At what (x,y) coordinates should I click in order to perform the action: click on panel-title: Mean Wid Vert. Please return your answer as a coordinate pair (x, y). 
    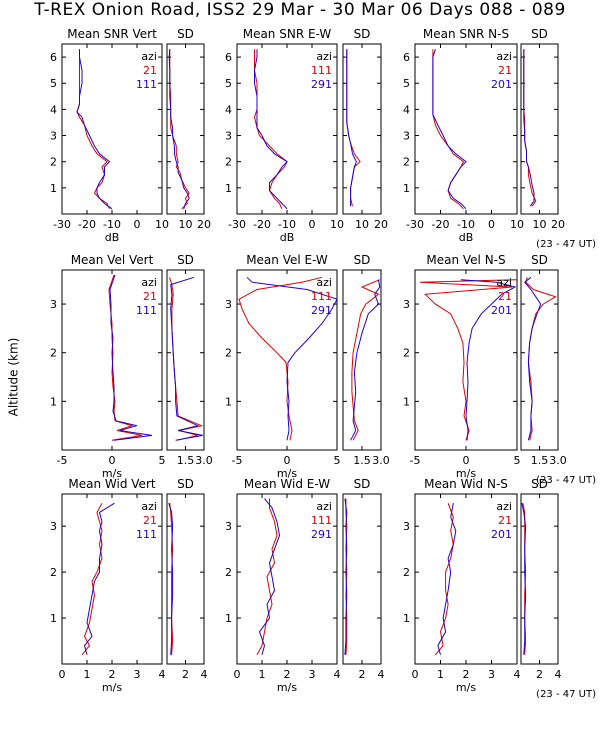
    Looking at the image, I should click on (111, 484).